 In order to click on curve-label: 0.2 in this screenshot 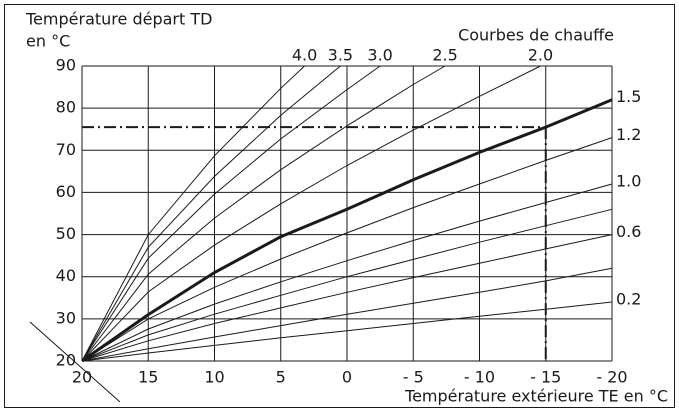, I will do `click(628, 299)`.